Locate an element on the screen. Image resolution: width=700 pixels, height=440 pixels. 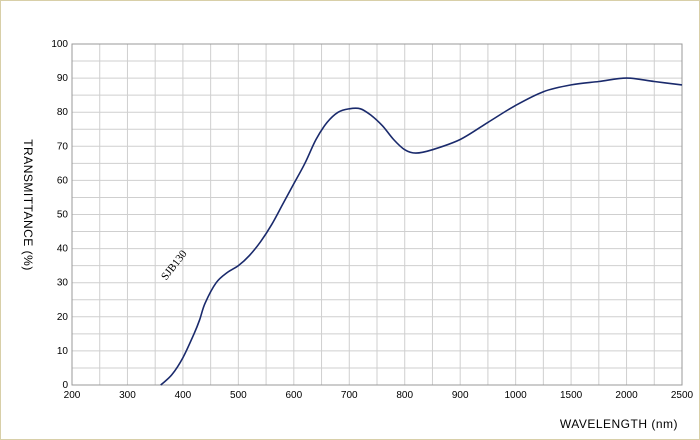
x-tick-label: 2000 is located at coordinates (626, 395).